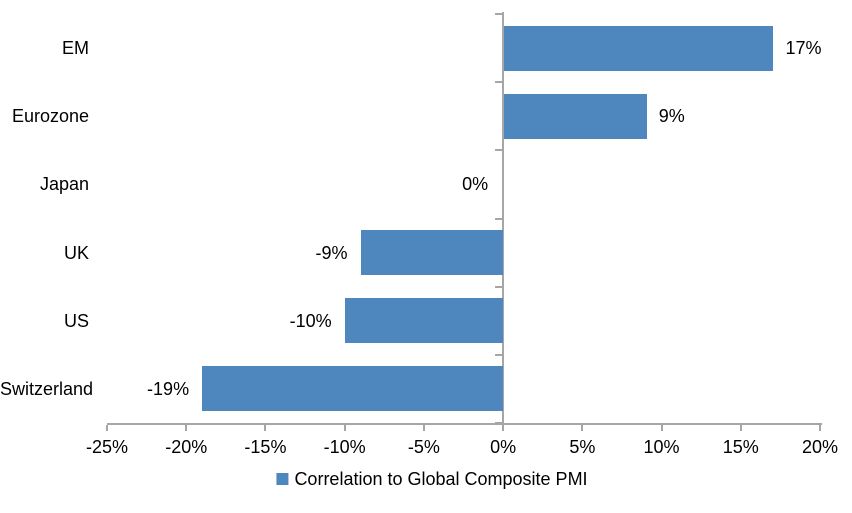  What do you see at coordinates (464, 424) in the screenshot?
I see `x-axis-line` at bounding box center [464, 424].